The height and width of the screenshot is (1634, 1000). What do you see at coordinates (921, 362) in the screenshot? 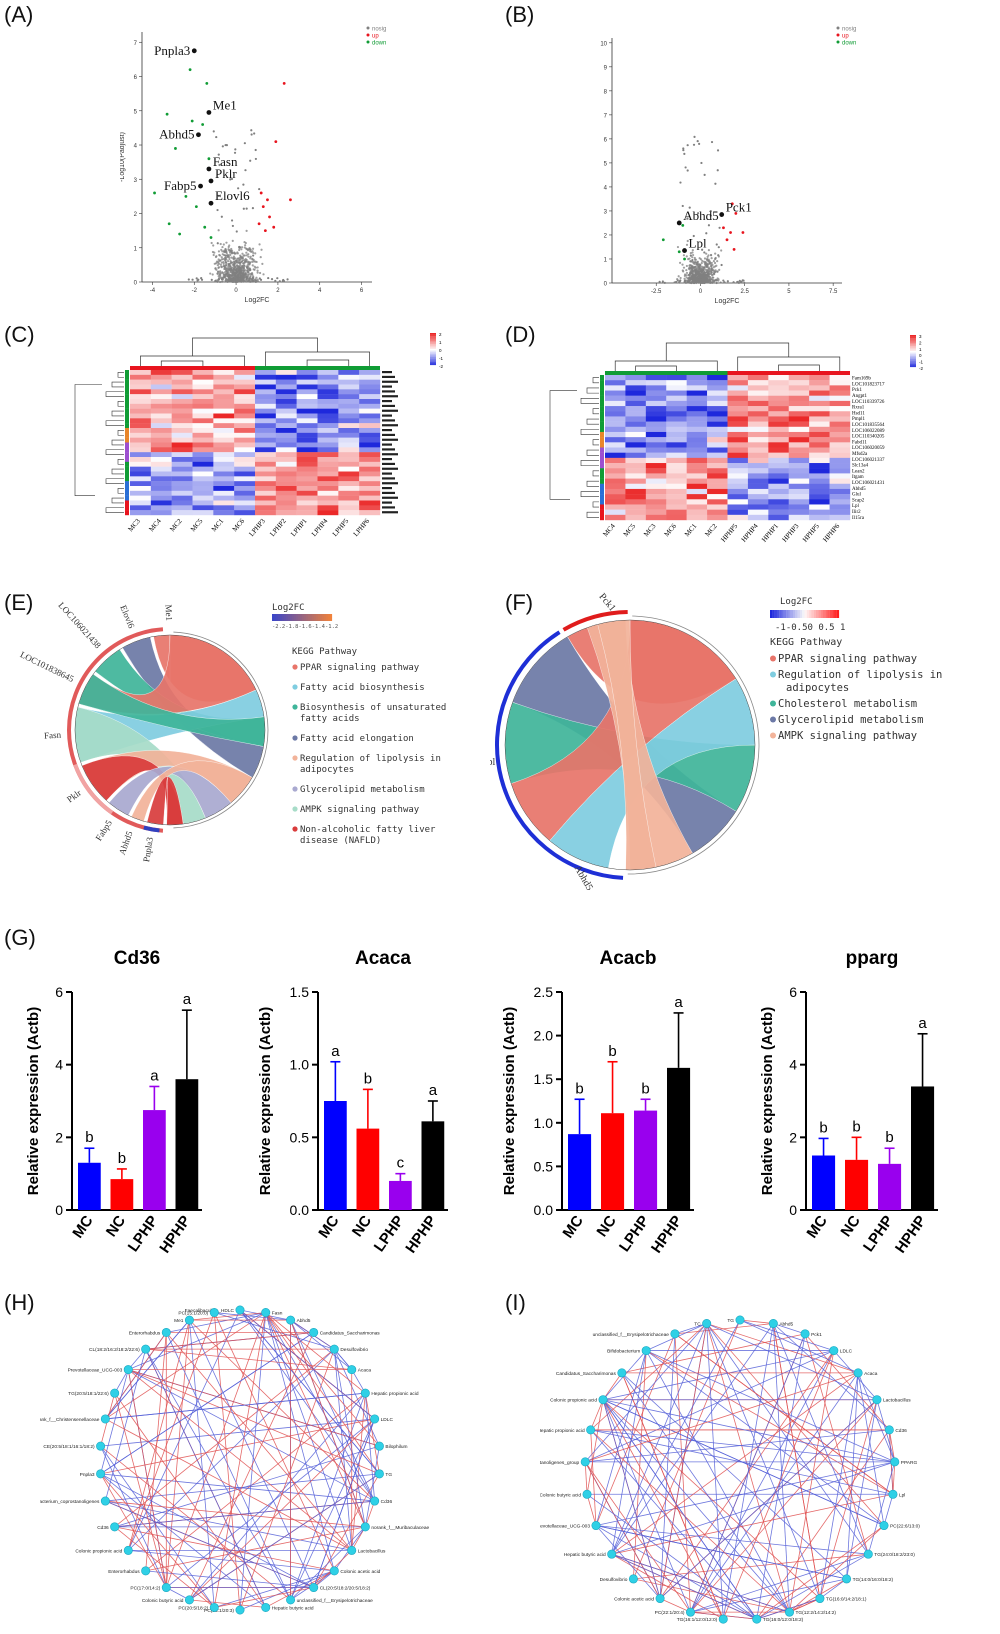
I see `color-scale-label: -1` at bounding box center [921, 362].